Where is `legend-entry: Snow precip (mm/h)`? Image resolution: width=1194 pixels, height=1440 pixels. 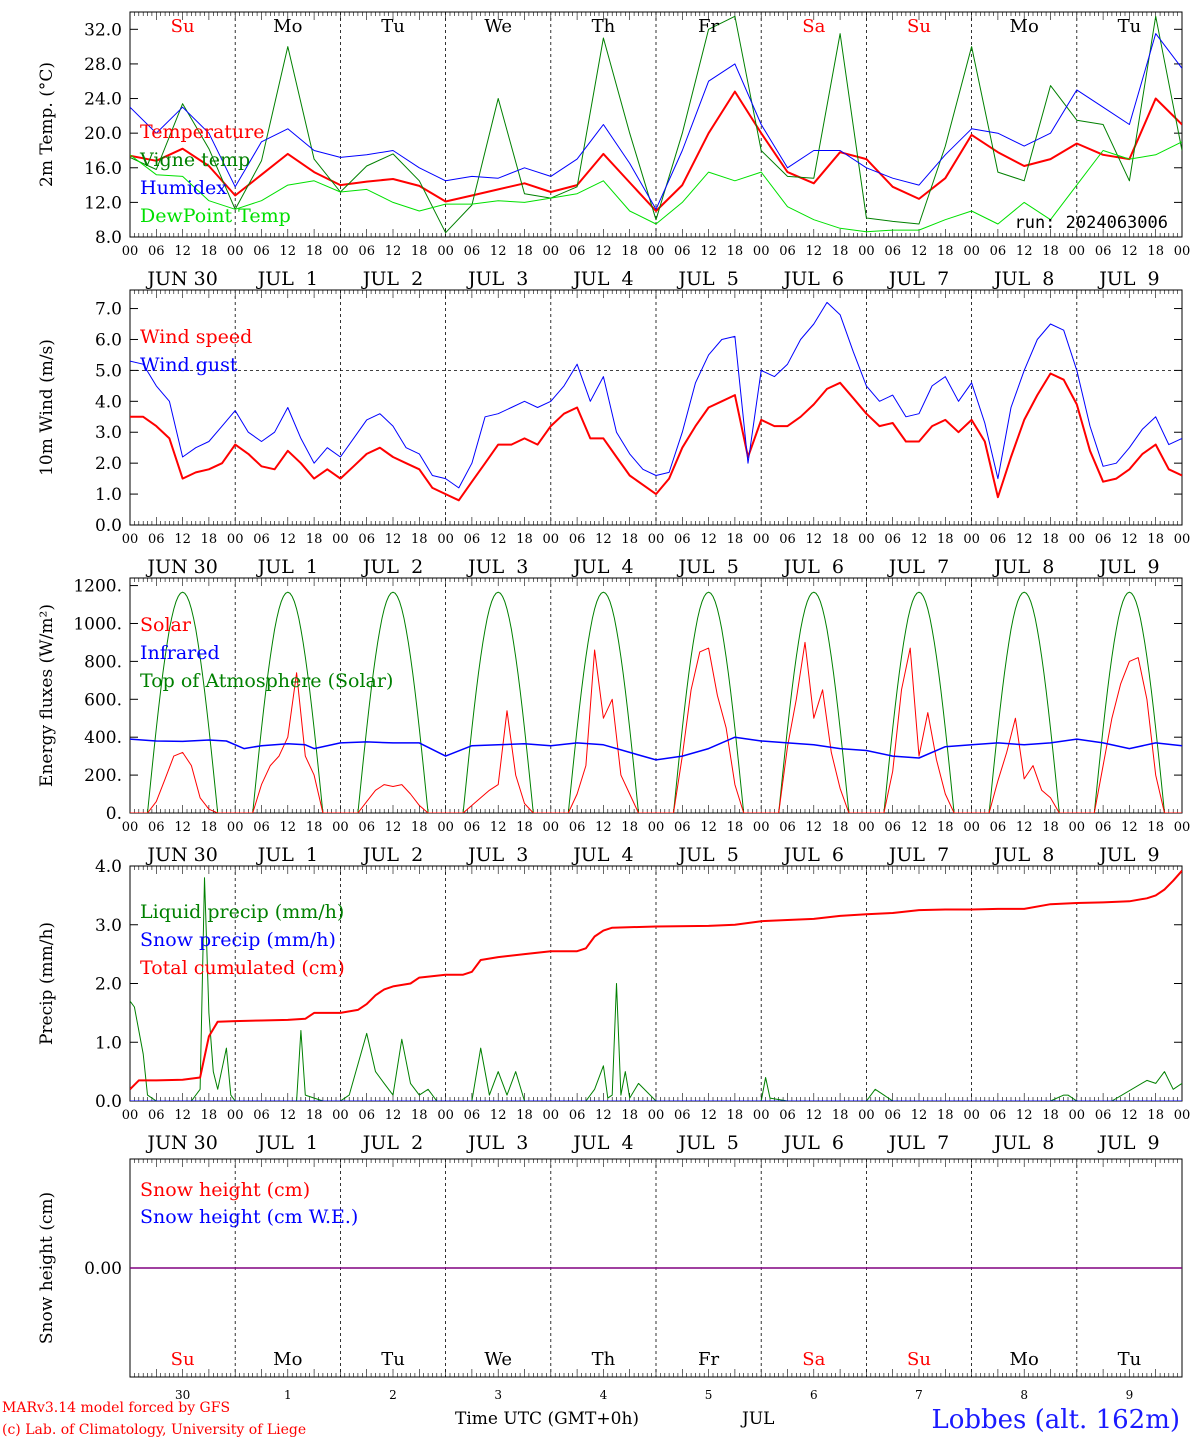
legend-entry: Snow precip (mm/h) is located at coordinates (238, 940).